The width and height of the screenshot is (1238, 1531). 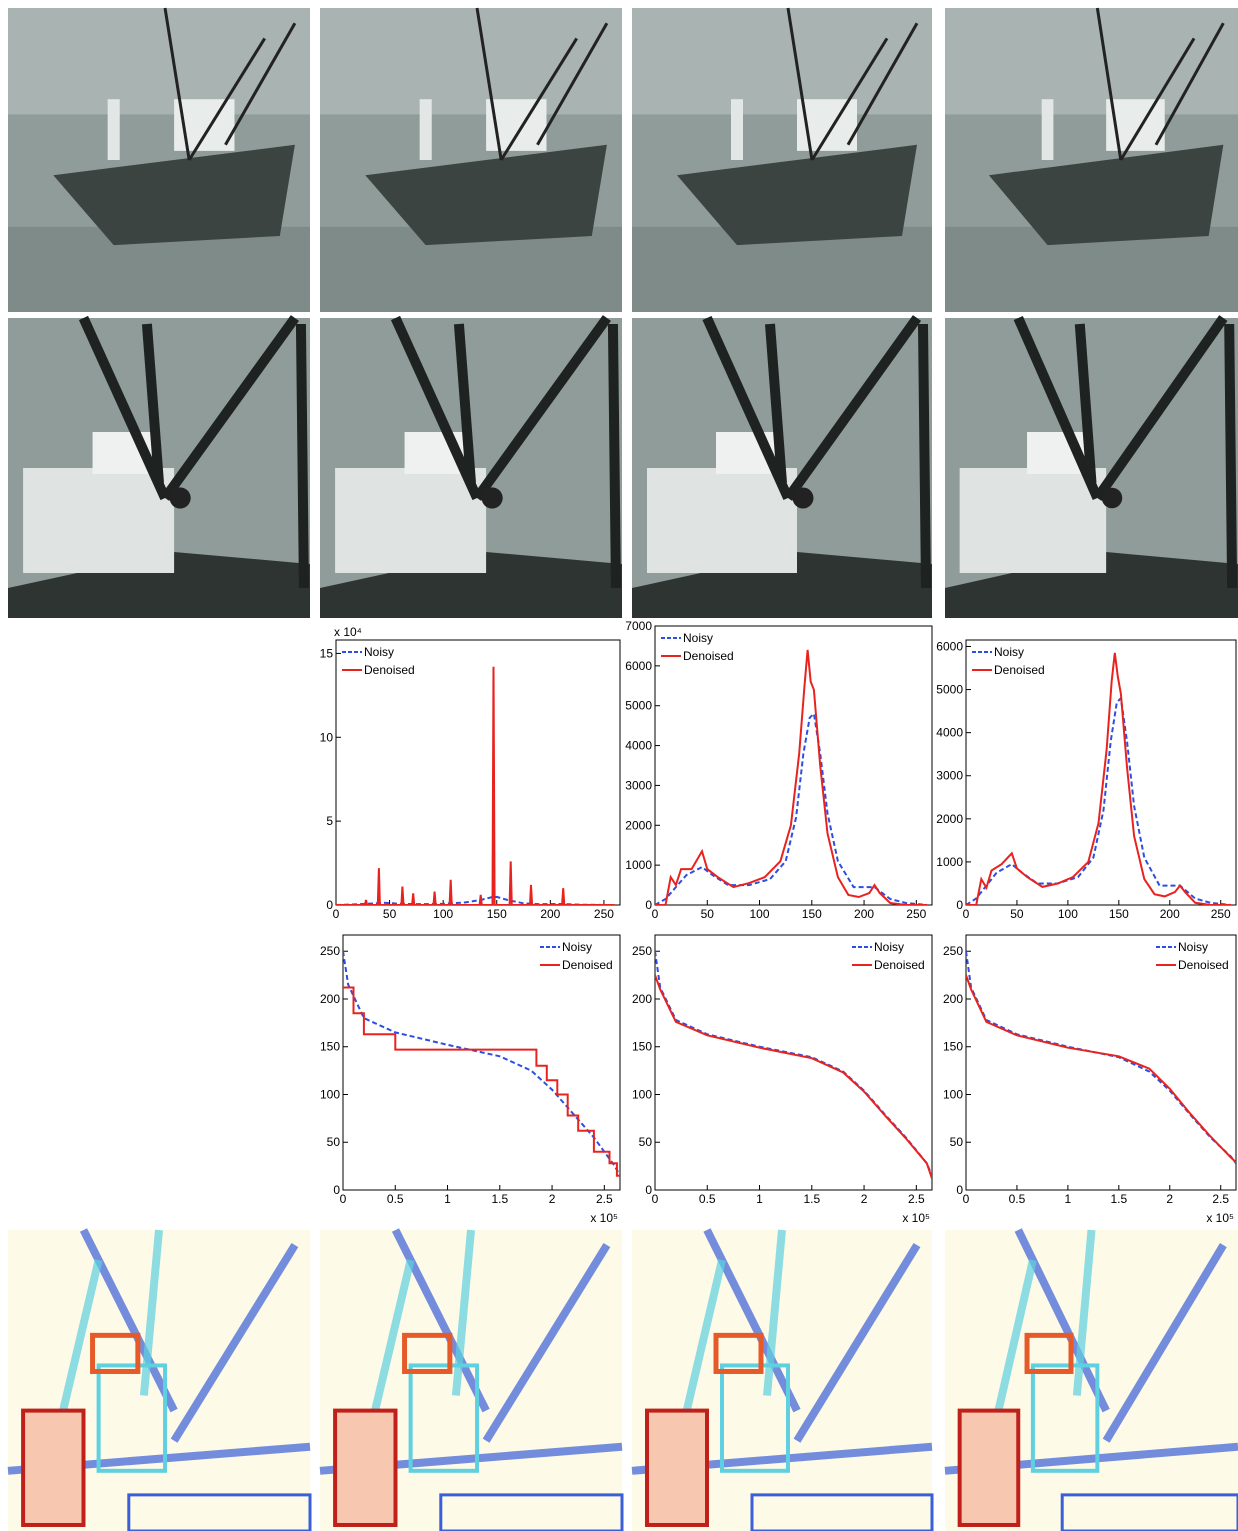 What do you see at coordinates (811, 1199) in the screenshot?
I see `x-tick-label: 1.5` at bounding box center [811, 1199].